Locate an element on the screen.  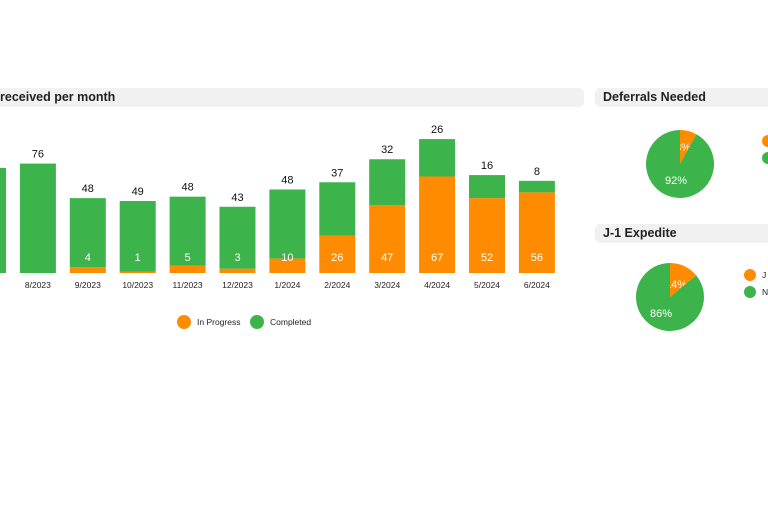
bar-completed-label: 8 is located at coordinates (537, 172).